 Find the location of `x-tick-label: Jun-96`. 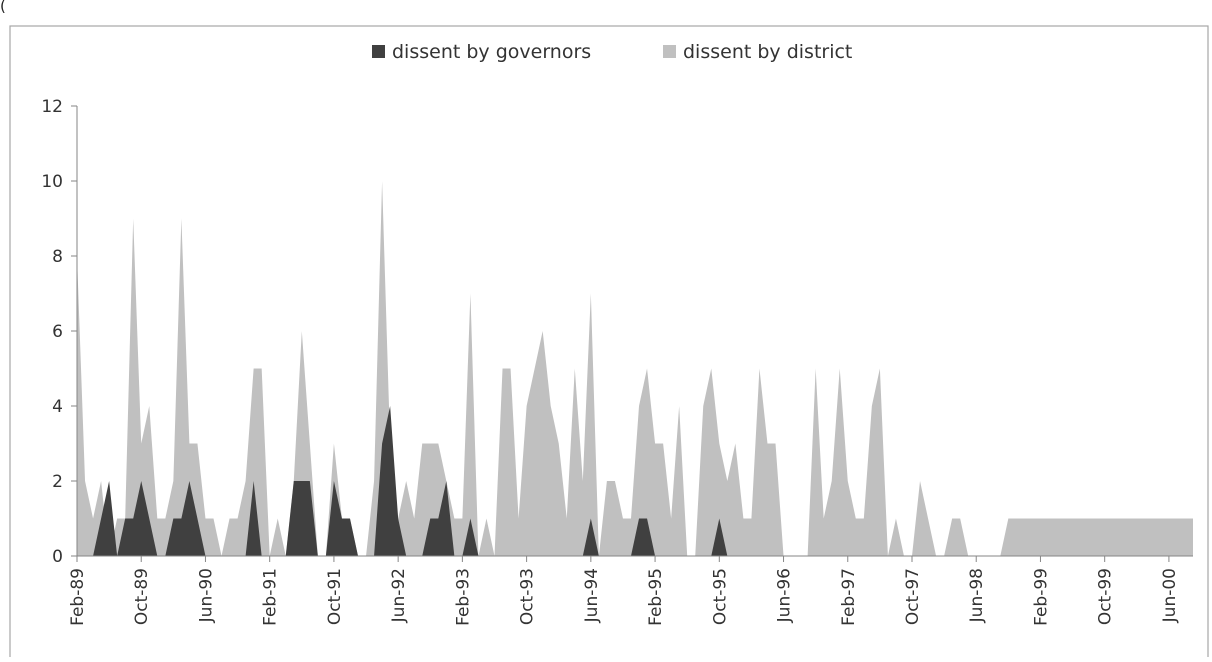

x-tick-label: Jun-96 is located at coordinates (785, 595).